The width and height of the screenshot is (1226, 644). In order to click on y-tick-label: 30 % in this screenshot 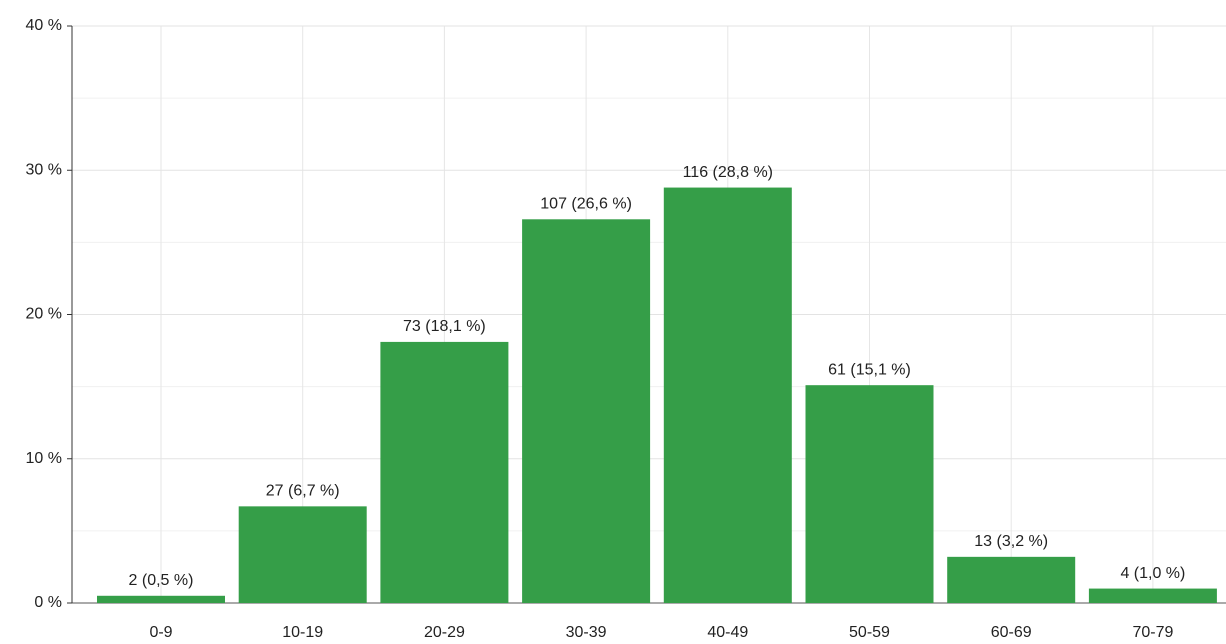, I will do `click(44, 169)`.